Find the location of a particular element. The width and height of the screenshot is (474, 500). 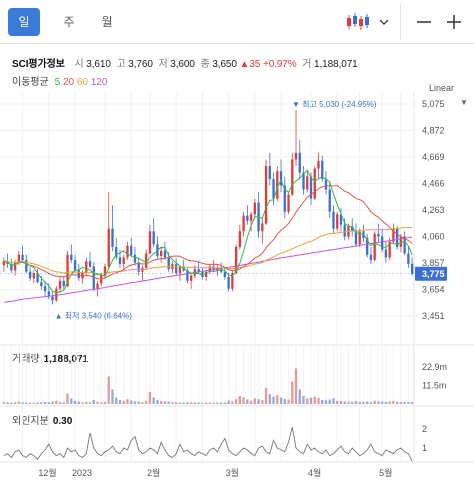

x-tick-label: 2023 is located at coordinates (82, 473).